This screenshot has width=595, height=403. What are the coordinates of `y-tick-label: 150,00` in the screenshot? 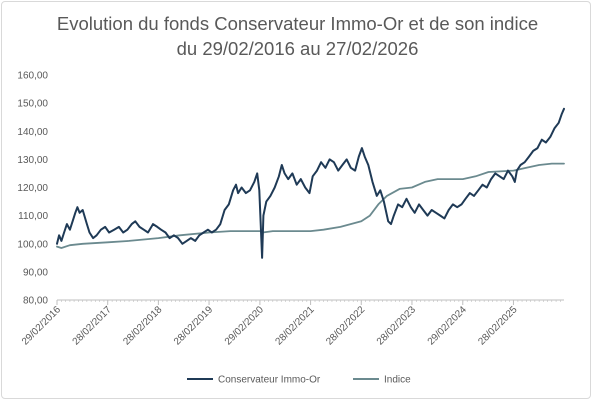 It's located at (32, 104).